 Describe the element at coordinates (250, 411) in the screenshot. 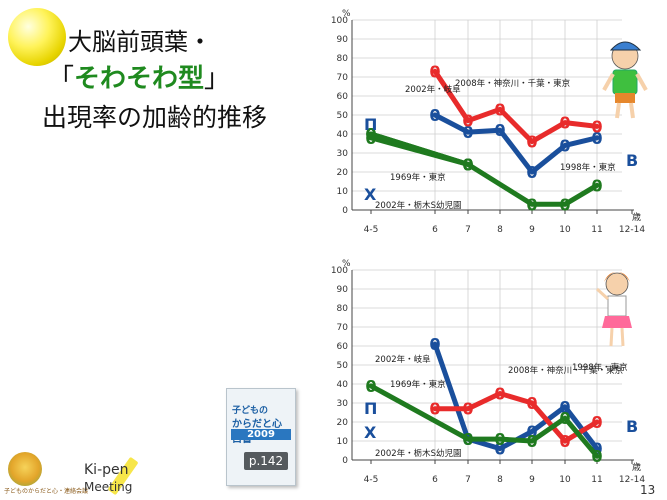

I see `book-title-1: 子どもの` at that location.